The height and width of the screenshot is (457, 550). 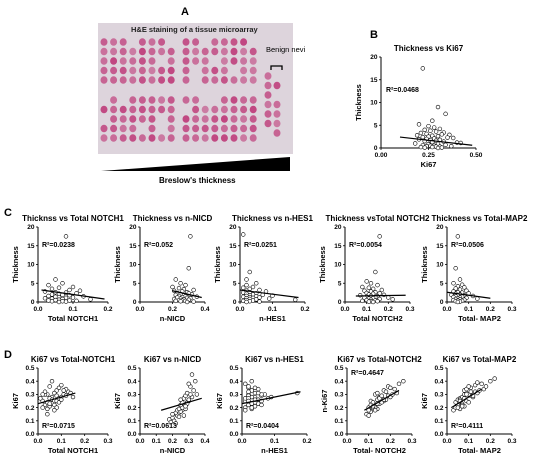 I want to click on chart-d4-xtick-label: 0.0, so click(x=346, y=441).